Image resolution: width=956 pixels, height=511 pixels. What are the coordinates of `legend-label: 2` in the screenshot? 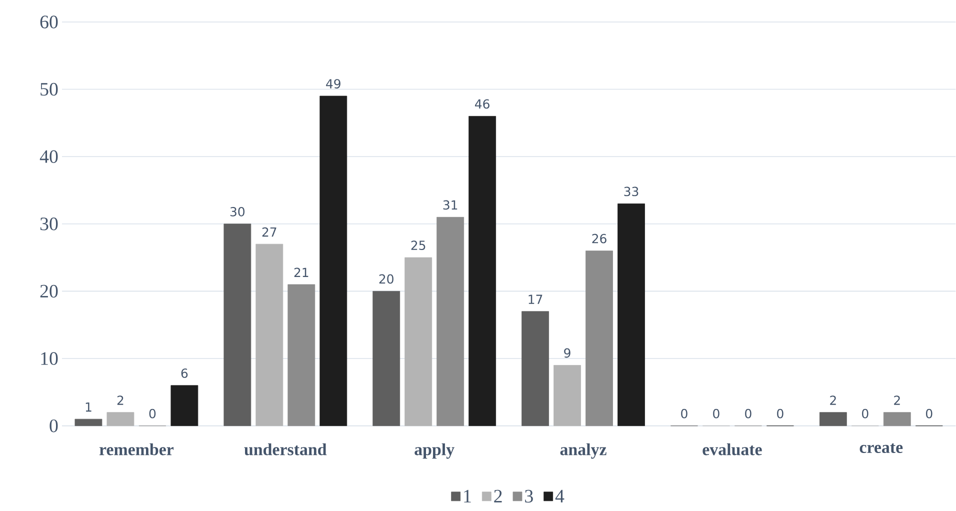 It's located at (498, 496).